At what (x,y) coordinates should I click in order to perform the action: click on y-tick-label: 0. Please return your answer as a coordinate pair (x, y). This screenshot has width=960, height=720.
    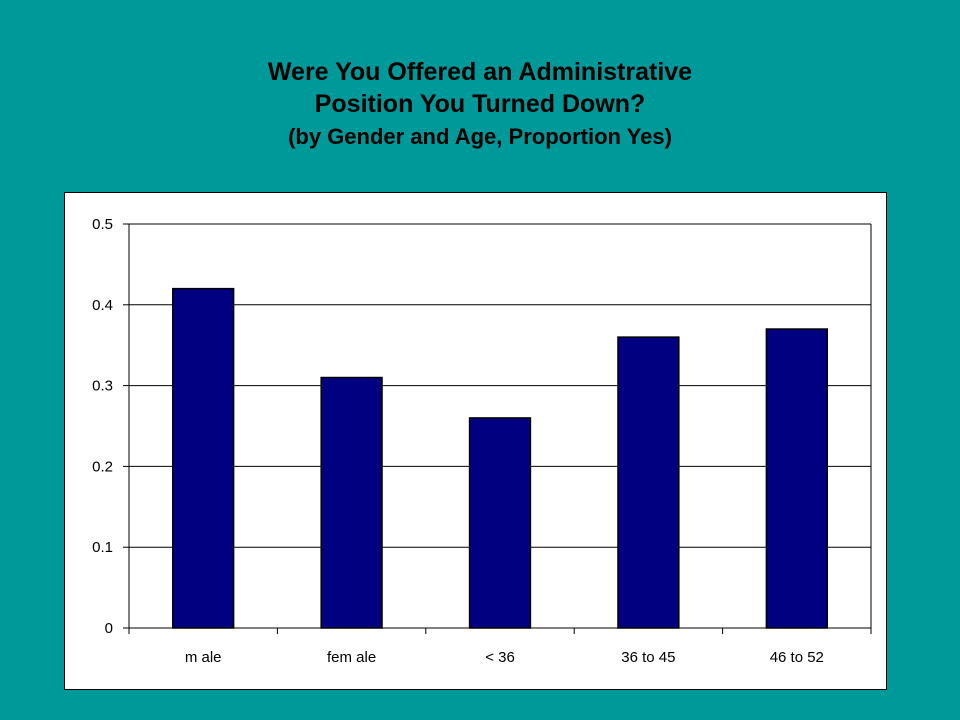
    Looking at the image, I should click on (109, 628).